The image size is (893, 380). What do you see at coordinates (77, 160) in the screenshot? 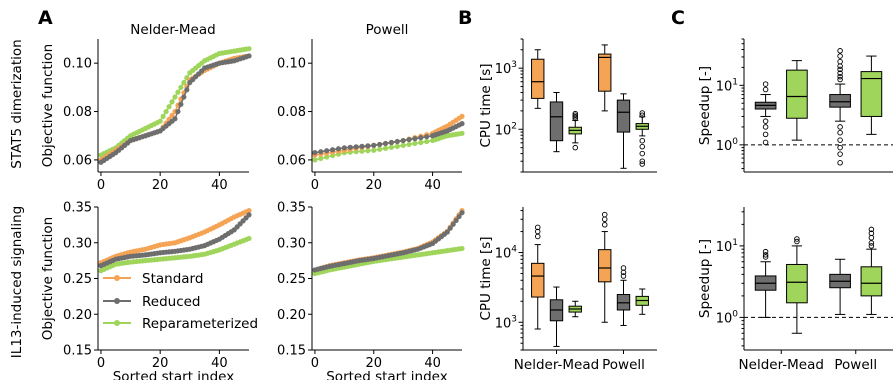
I see `y-tick-label: 0.06` at bounding box center [77, 160].